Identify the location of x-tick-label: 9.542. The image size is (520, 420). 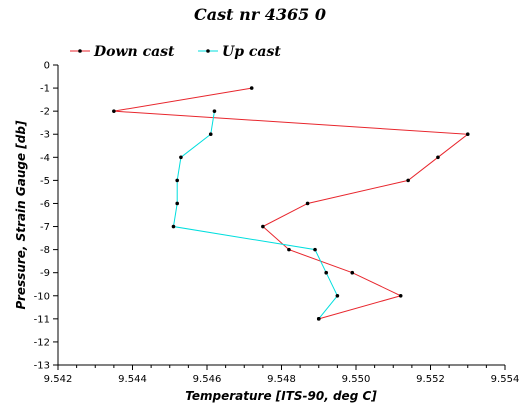
(58, 379).